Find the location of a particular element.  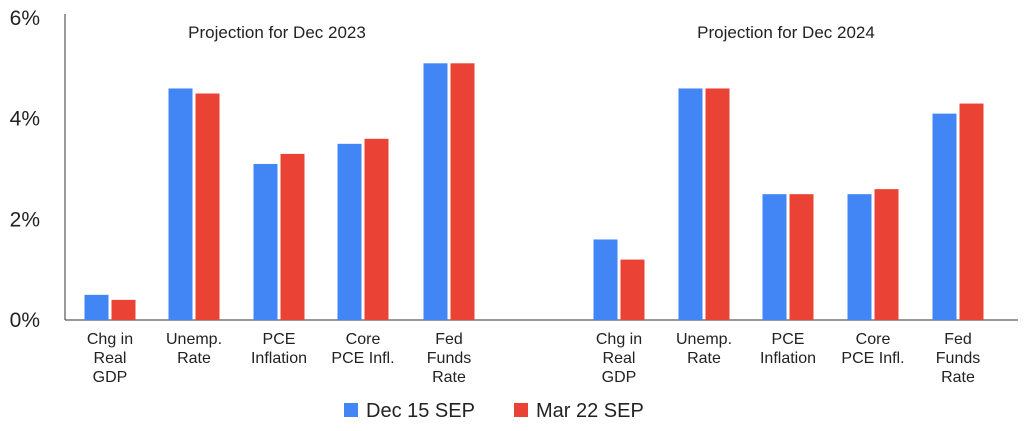

y-tick-label: 4% is located at coordinates (25, 119).